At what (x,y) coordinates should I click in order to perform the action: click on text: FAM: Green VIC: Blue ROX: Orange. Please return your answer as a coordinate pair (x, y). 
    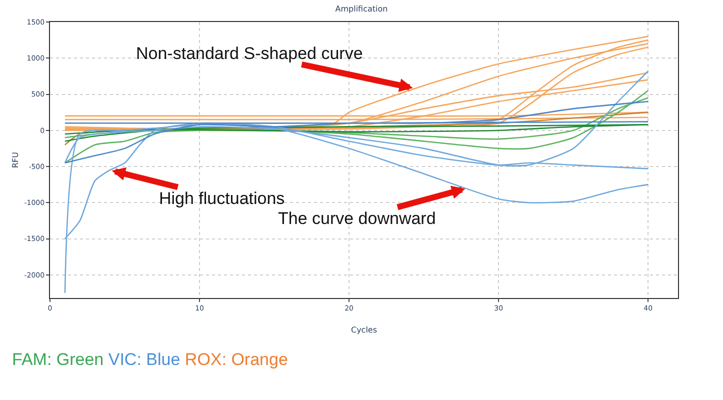
    Looking at the image, I should click on (150, 359).